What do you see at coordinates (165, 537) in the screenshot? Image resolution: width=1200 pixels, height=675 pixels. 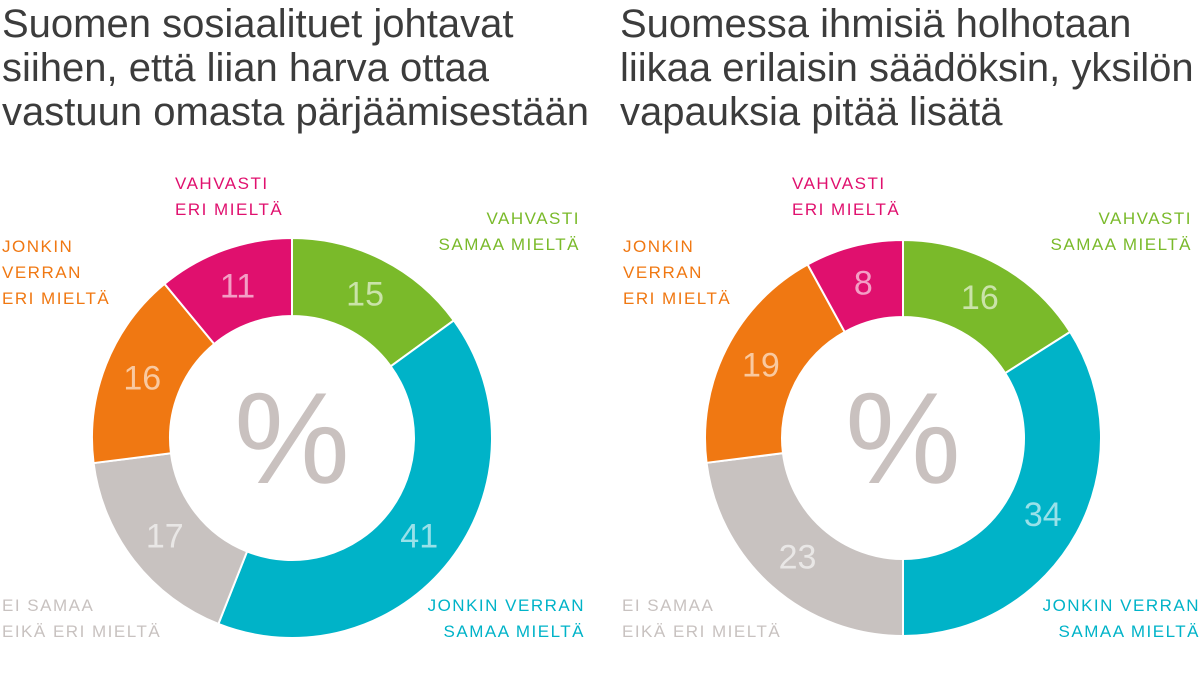 I see `slice-value-label: 17` at bounding box center [165, 537].